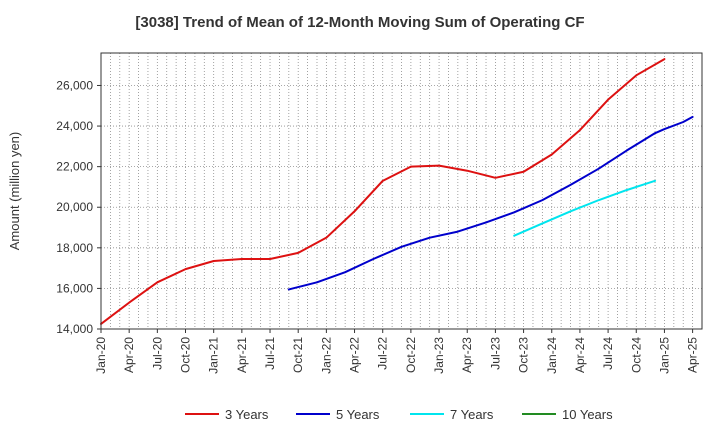 The width and height of the screenshot is (720, 440). Describe the element at coordinates (14, 191) in the screenshot. I see `y-axis-title: Amount (million yen)` at that location.